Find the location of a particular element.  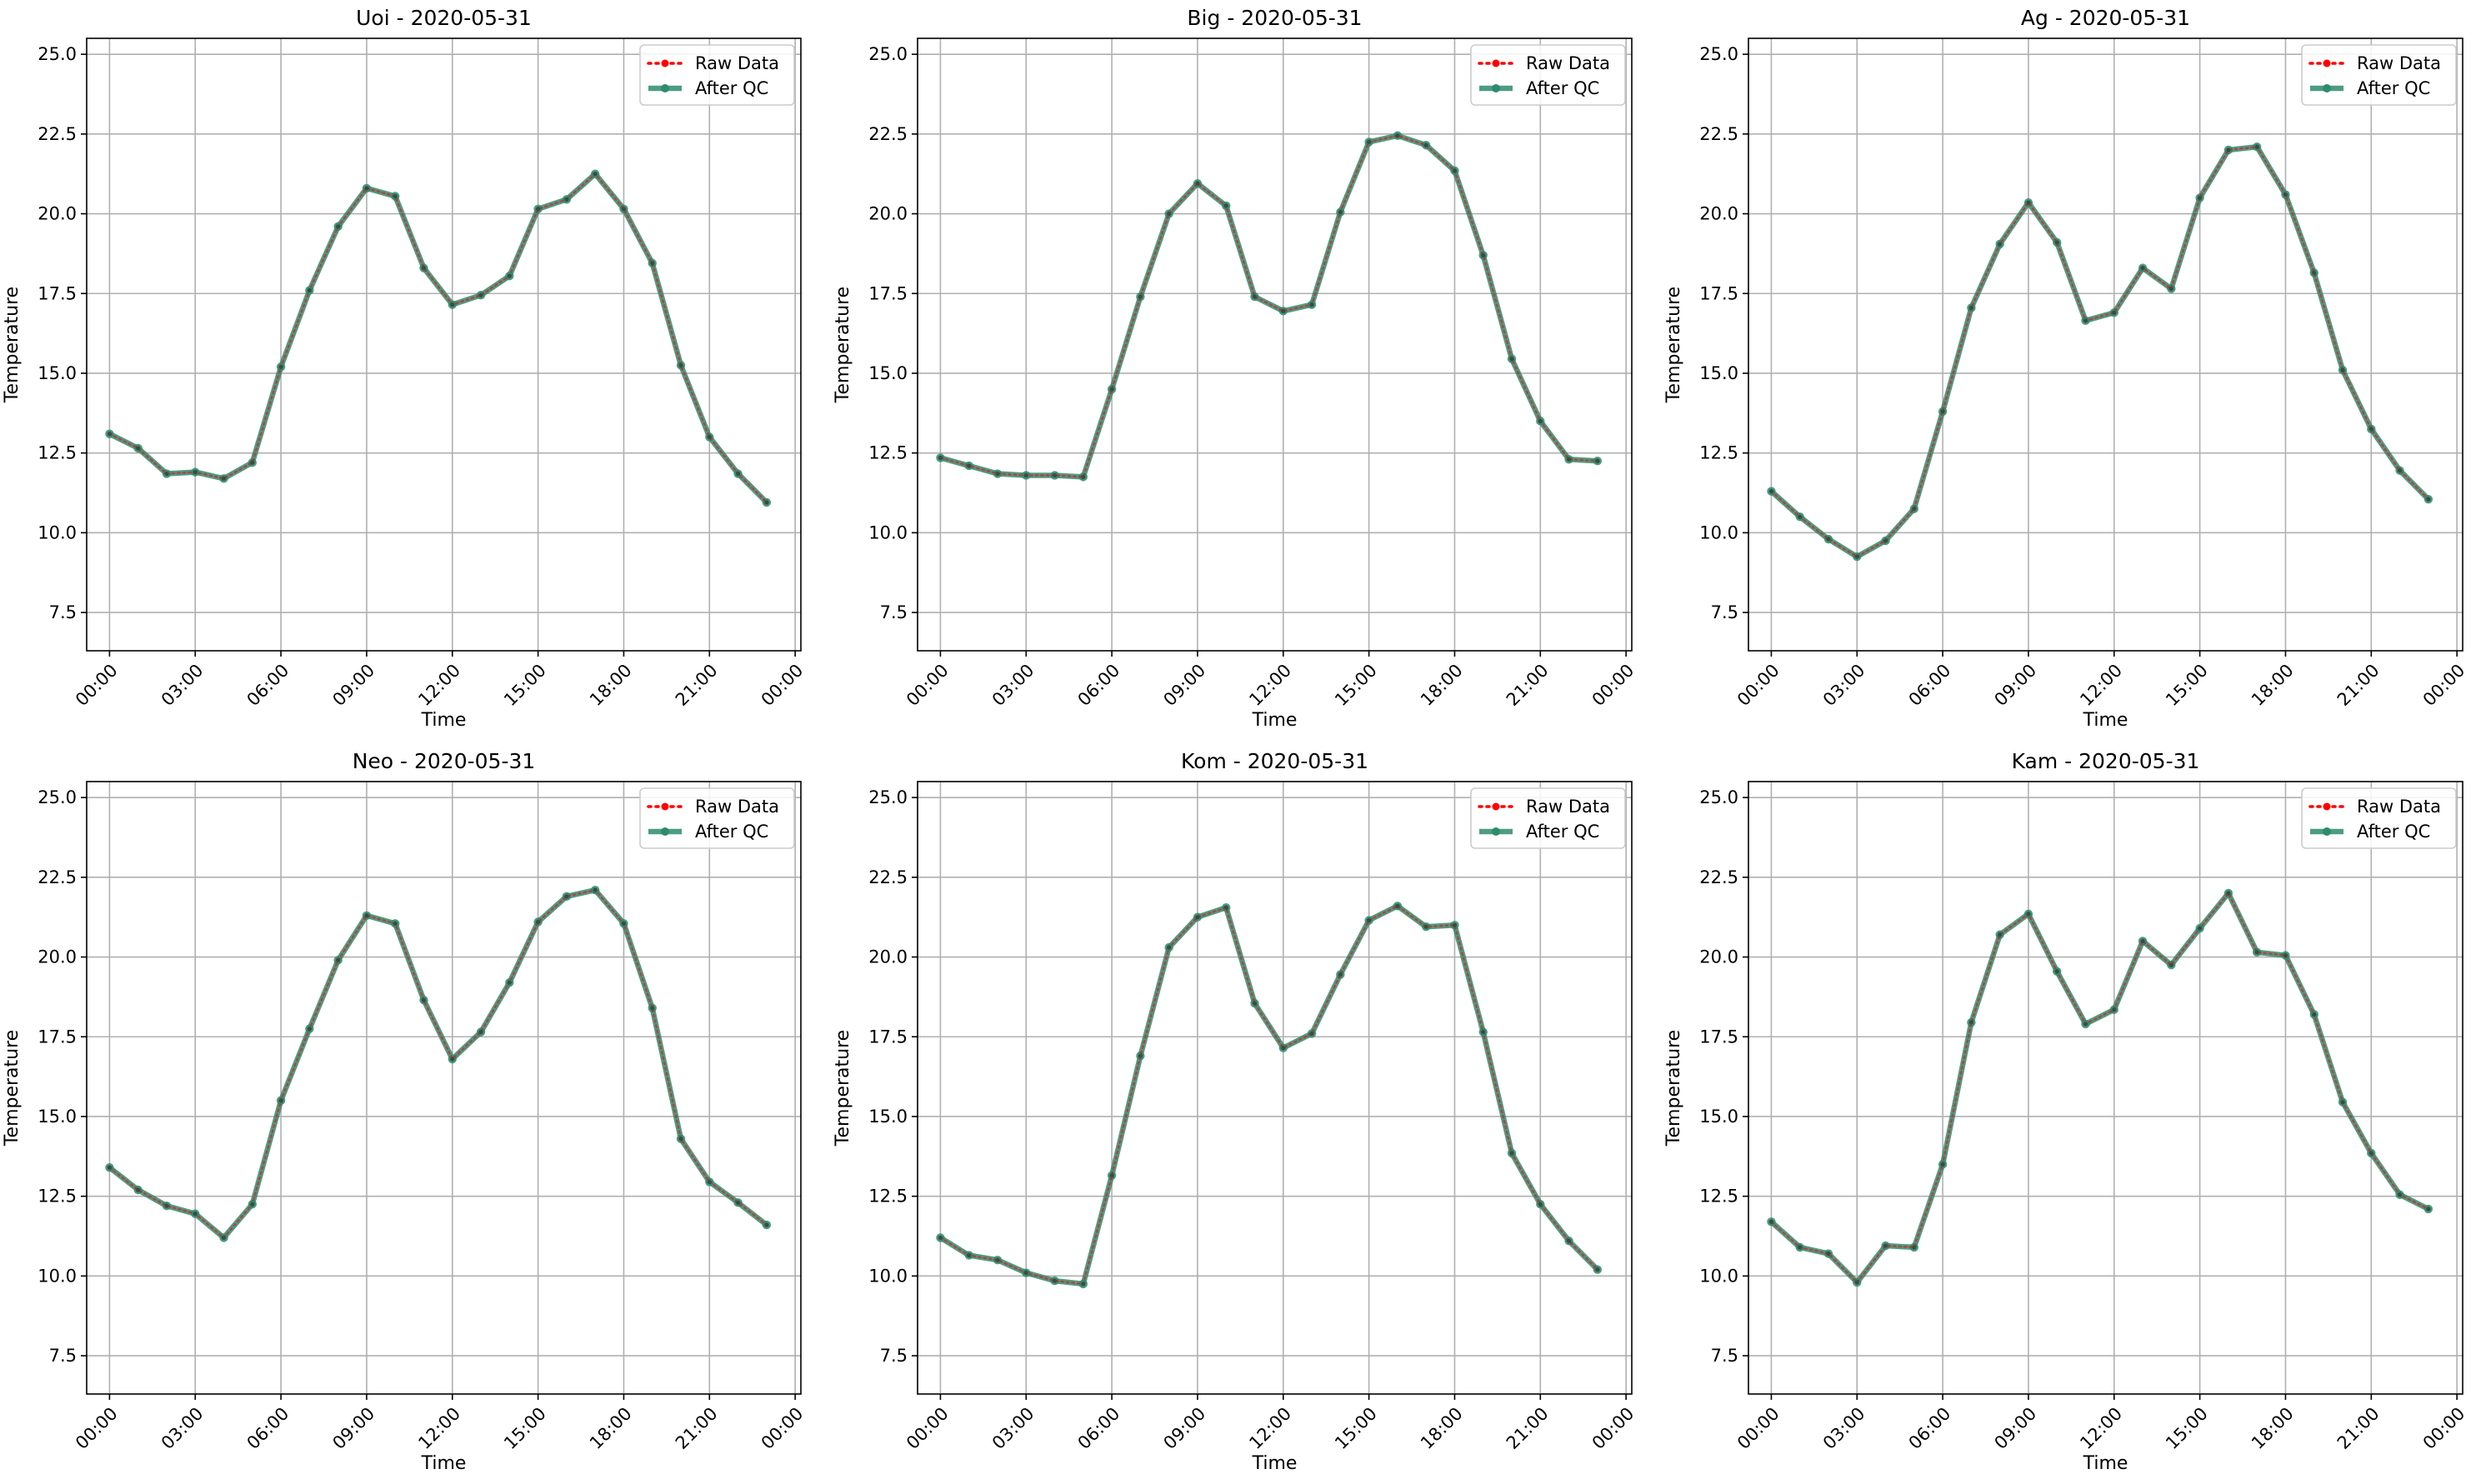

x-tick-label: 06:00 is located at coordinates (1930, 1428).